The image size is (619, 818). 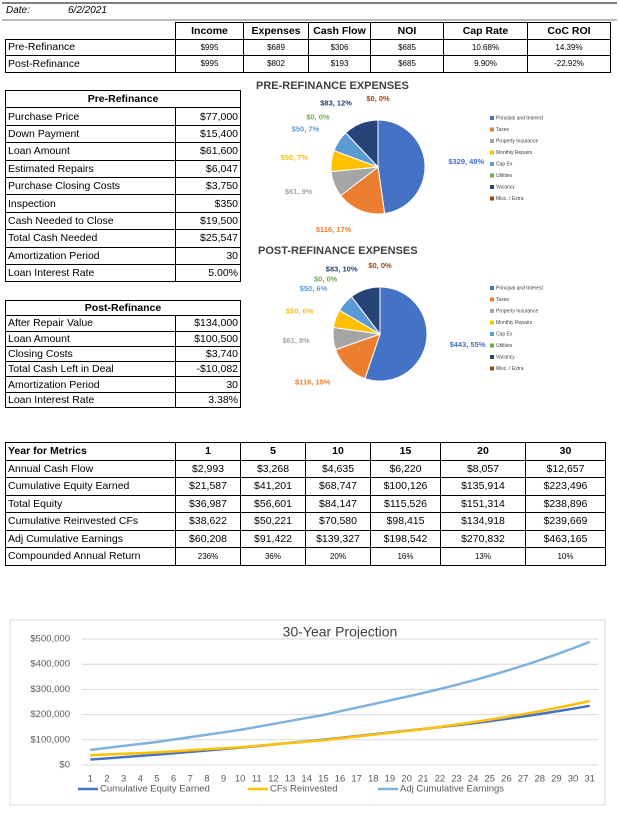 I want to click on pie-slice, so click(x=362, y=144).